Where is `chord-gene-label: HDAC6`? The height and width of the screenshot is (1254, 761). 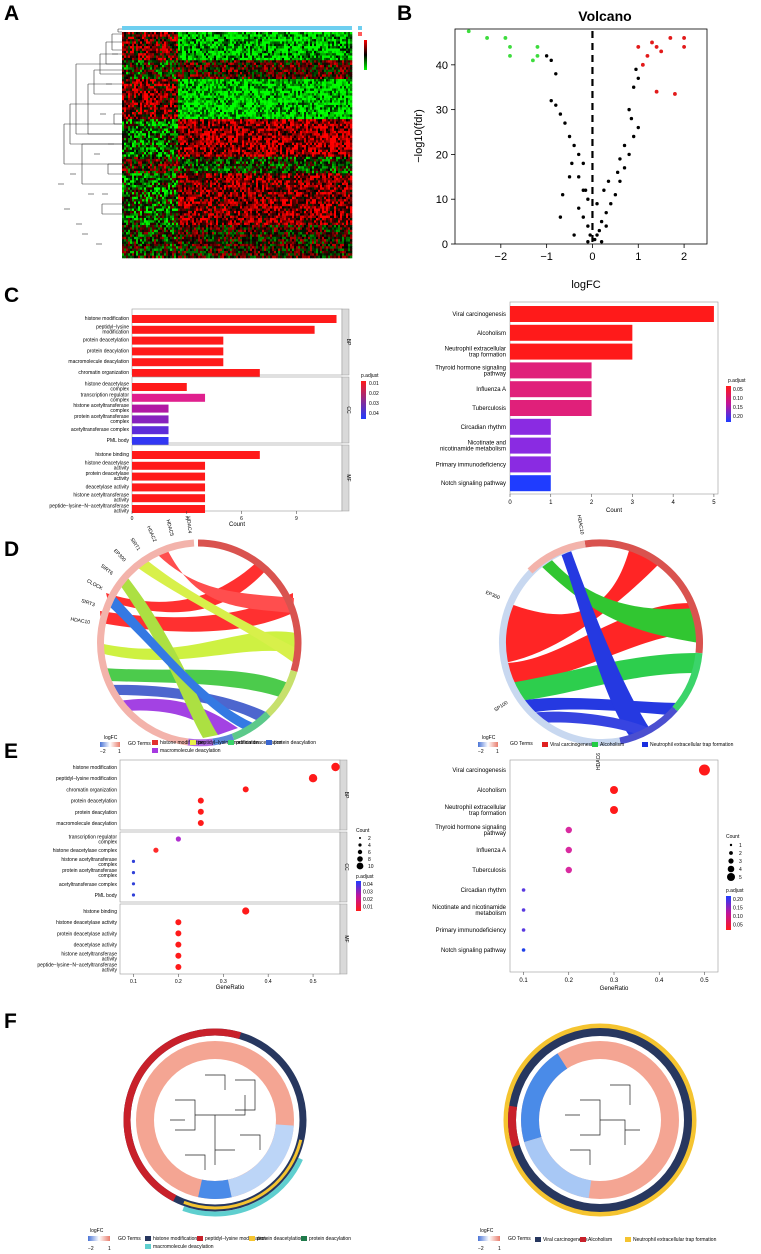 chord-gene-label: HDAC6 is located at coordinates (599, 761).